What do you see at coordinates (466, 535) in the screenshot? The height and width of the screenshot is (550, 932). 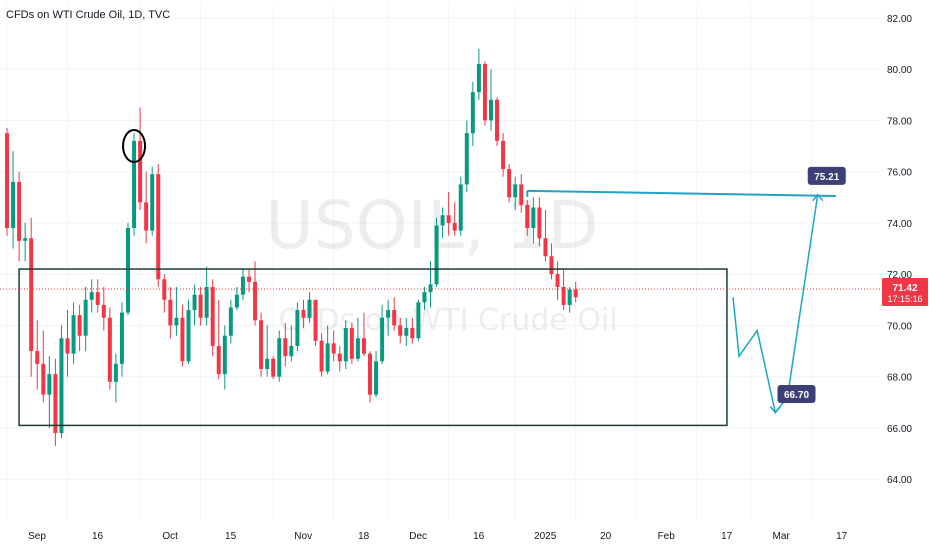 I see `time-axis: Sep 16 Oct 15 Nov 18 Dec 16 2025 20 Feb 17 Mar 17` at bounding box center [466, 535].